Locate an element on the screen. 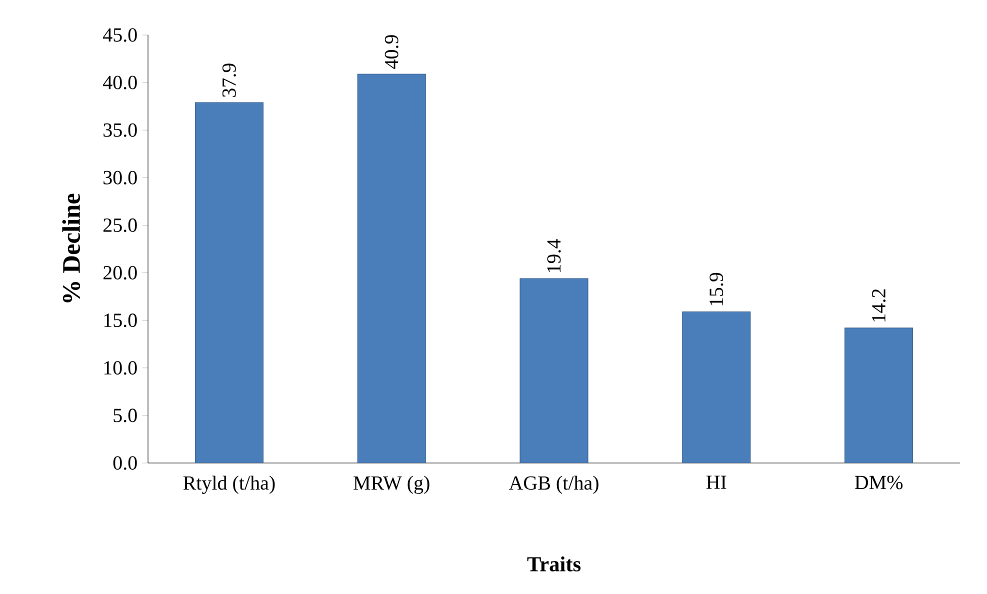  y-tick-label: 15.0 is located at coordinates (120, 321).